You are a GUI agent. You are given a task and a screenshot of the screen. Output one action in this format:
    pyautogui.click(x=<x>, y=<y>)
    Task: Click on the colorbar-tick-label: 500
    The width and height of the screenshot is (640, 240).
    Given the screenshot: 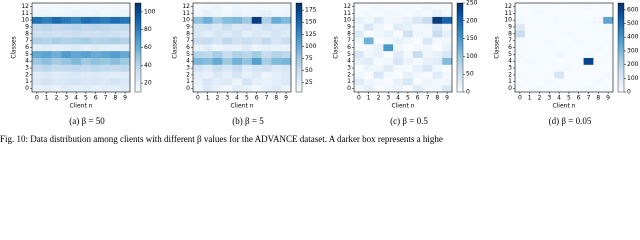 What is the action you would take?
    pyautogui.click(x=633, y=23)
    